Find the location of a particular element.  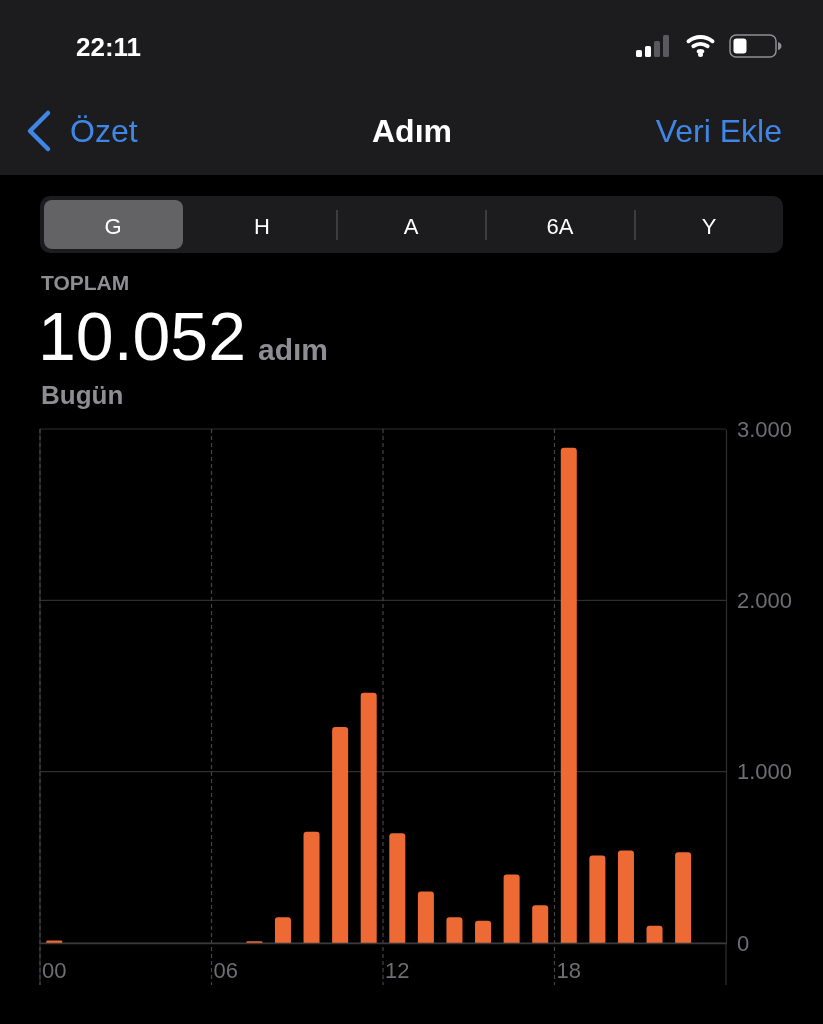

text: H is located at coordinates (262, 226).